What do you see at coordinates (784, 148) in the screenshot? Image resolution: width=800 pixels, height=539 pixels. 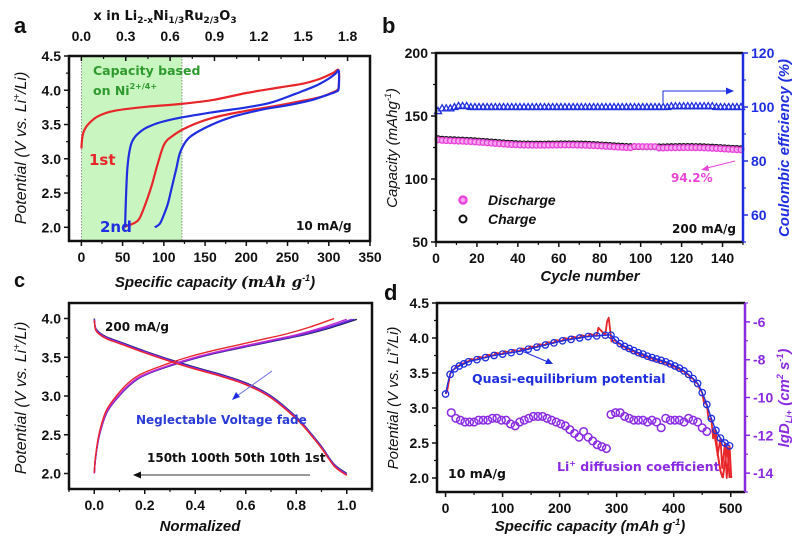 I see `y2-axis-title-b: Coulombic efficiency (%)` at bounding box center [784, 148].